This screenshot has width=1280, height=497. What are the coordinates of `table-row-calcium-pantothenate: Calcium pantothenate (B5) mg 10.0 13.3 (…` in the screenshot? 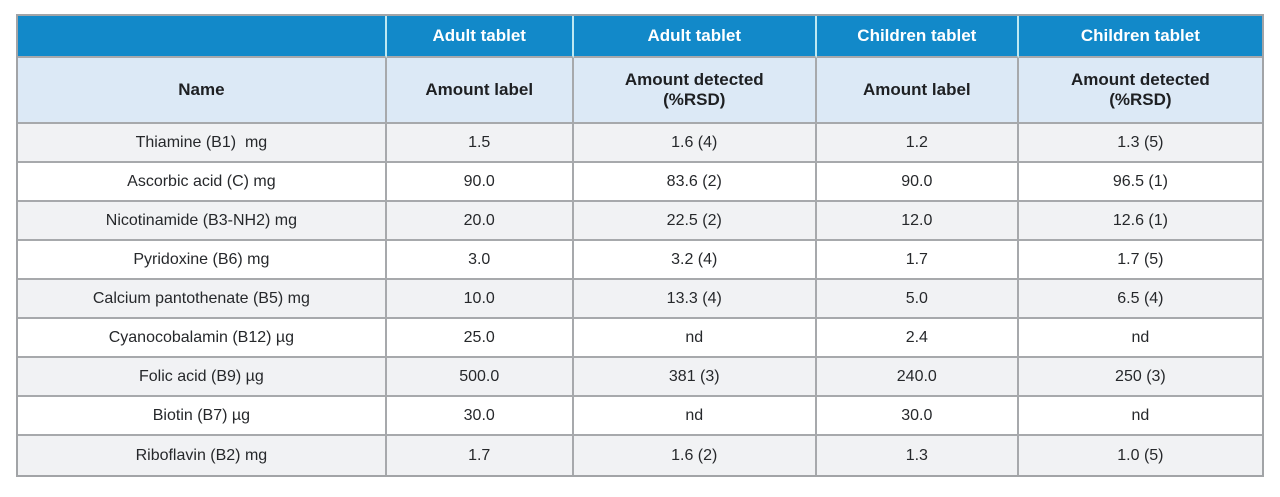 It's located at (640, 299).